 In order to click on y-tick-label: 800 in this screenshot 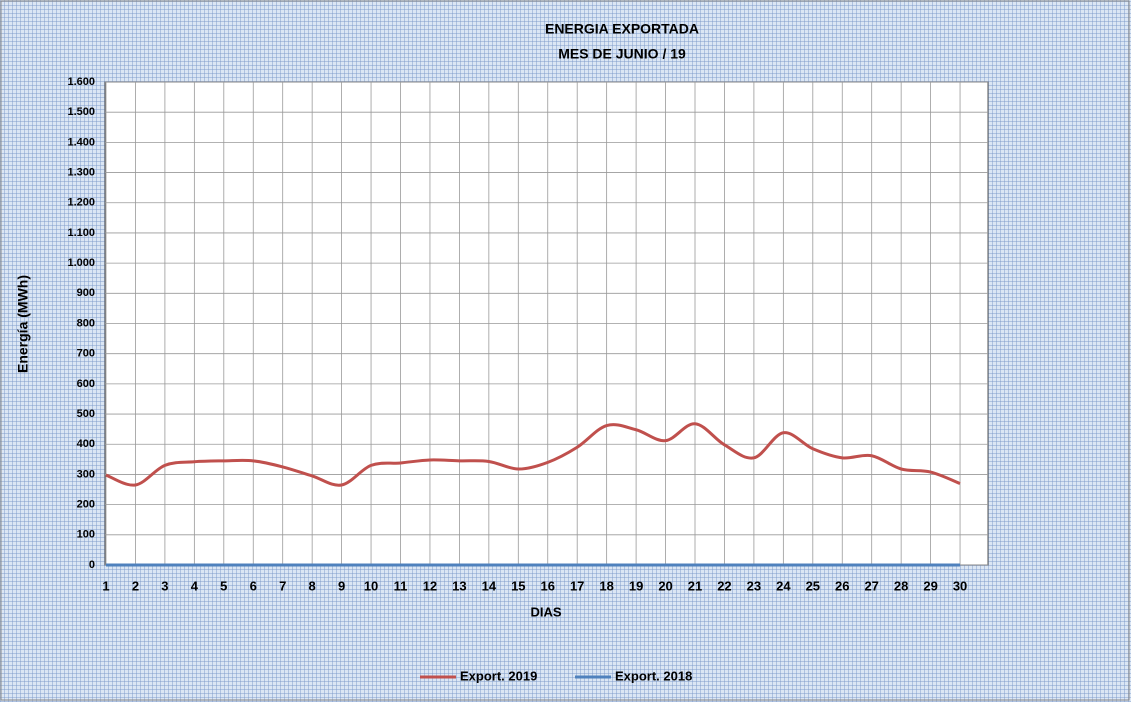, I will do `click(86, 323)`.